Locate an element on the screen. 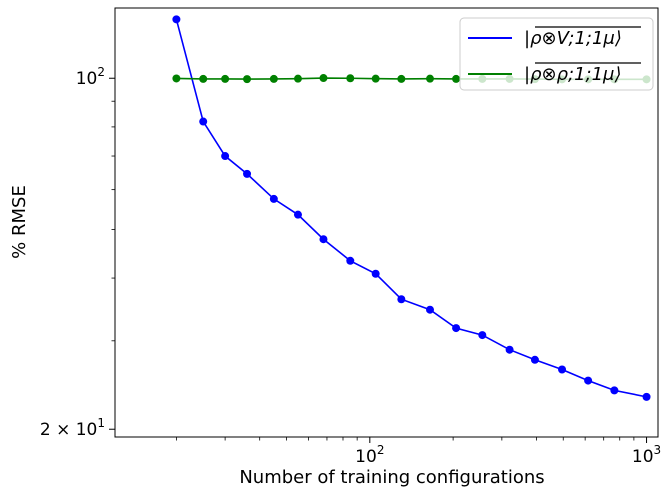 The height and width of the screenshot is (489, 665). legend-label-1: |ρ⊗ρ;1;1μ⟩ is located at coordinates (573, 74).